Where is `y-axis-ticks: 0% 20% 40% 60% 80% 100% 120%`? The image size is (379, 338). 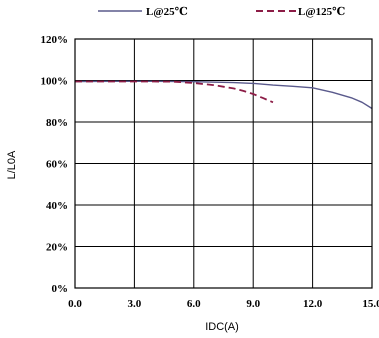 y-axis-ticks: 0% 20% 40% 60% 80% 100% 120% is located at coordinates (55, 164).